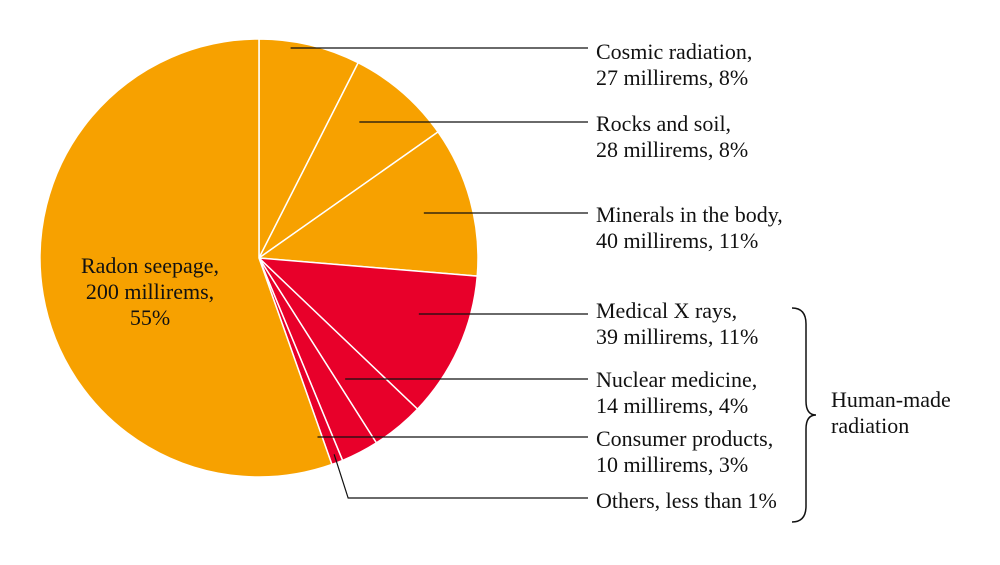 Image resolution: width=1000 pixels, height=565 pixels. I want to click on slice-label-line: Rocks and soil,, so click(663, 123).